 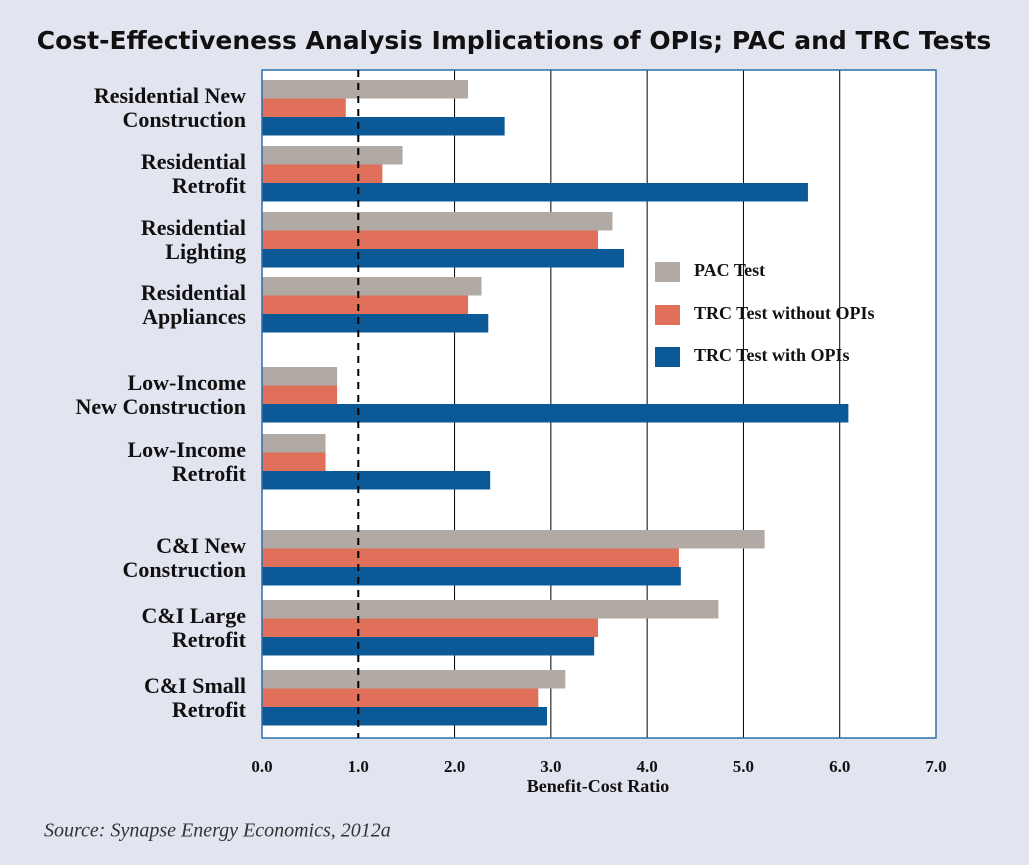 I want to click on x-tick-label: 5.0, so click(x=743, y=766).